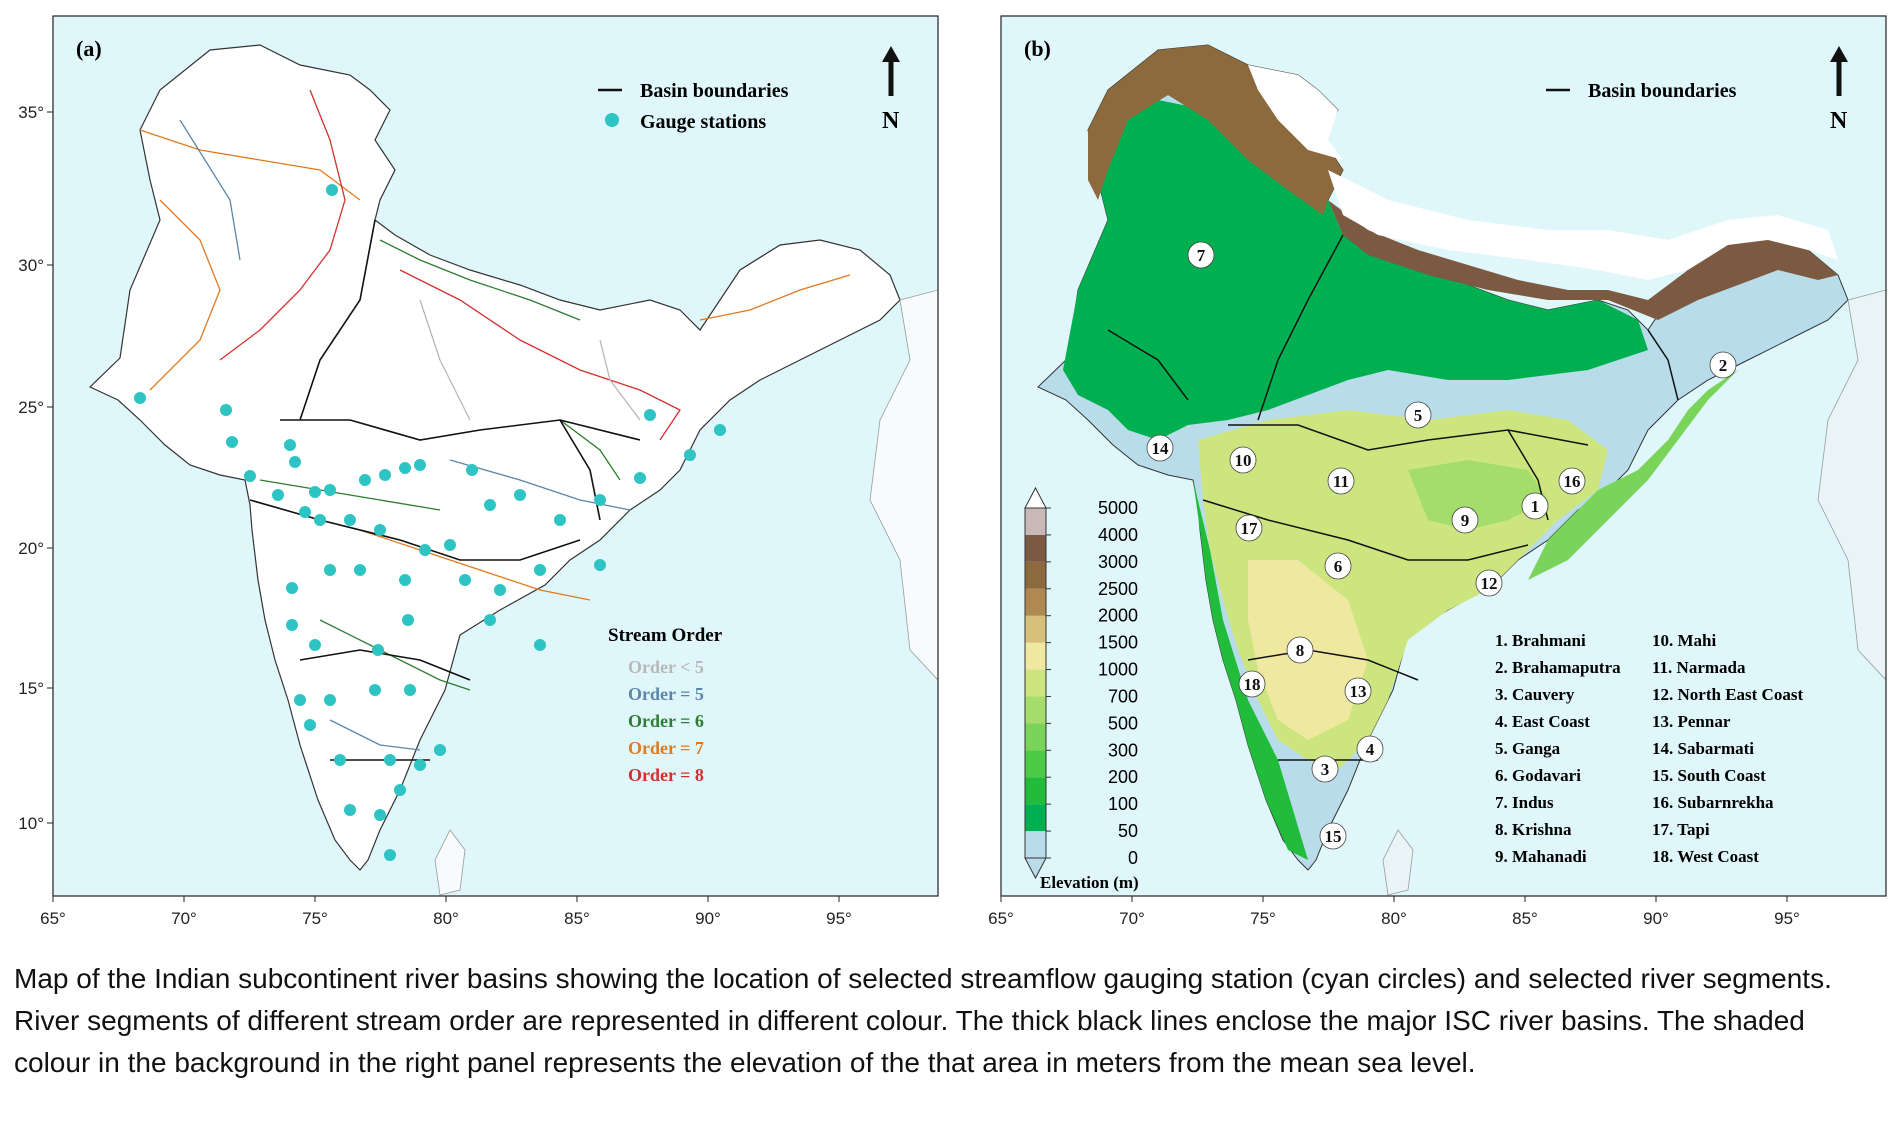 This screenshot has width=1900, height=1142. What do you see at coordinates (1558, 667) in the screenshot?
I see `basin-list-item: 2. Brahamaputra` at bounding box center [1558, 667].